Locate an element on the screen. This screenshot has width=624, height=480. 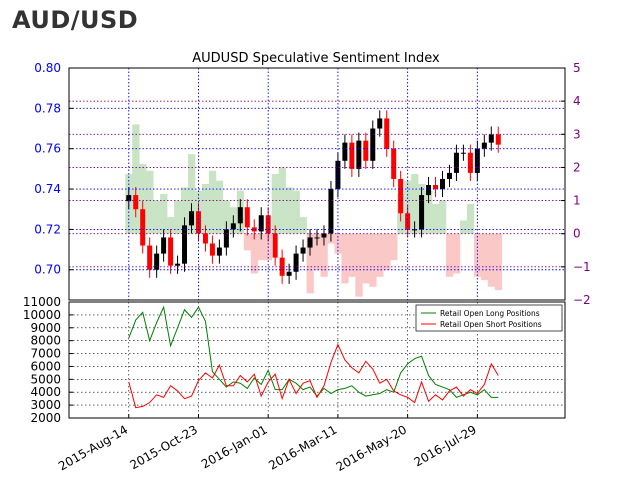
x-tick-label: 2016-Jul-29 is located at coordinates (445, 445).